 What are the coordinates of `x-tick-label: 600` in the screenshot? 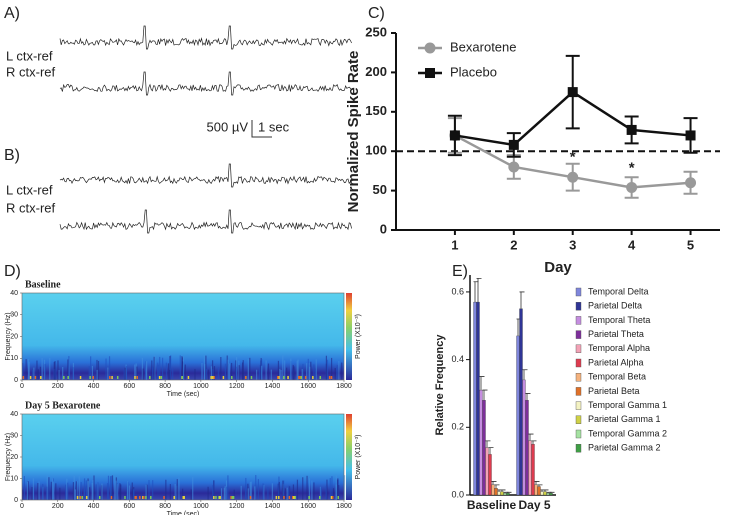 It's located at (129, 506).